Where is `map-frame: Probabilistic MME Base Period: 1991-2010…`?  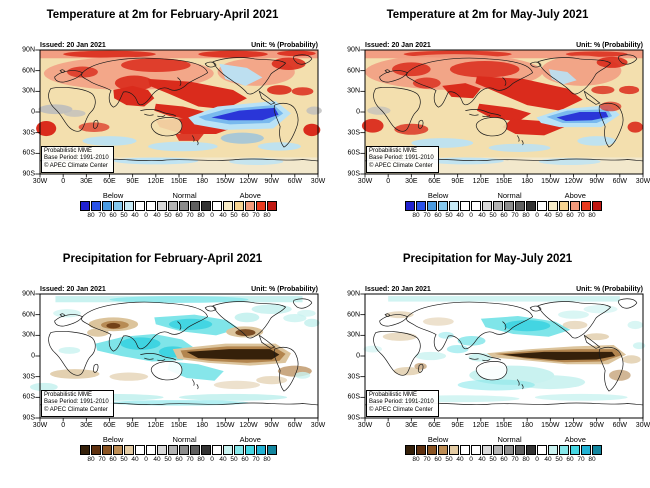 map-frame: Probabilistic MME Base Period: 1991-2010… is located at coordinates (173, 360).